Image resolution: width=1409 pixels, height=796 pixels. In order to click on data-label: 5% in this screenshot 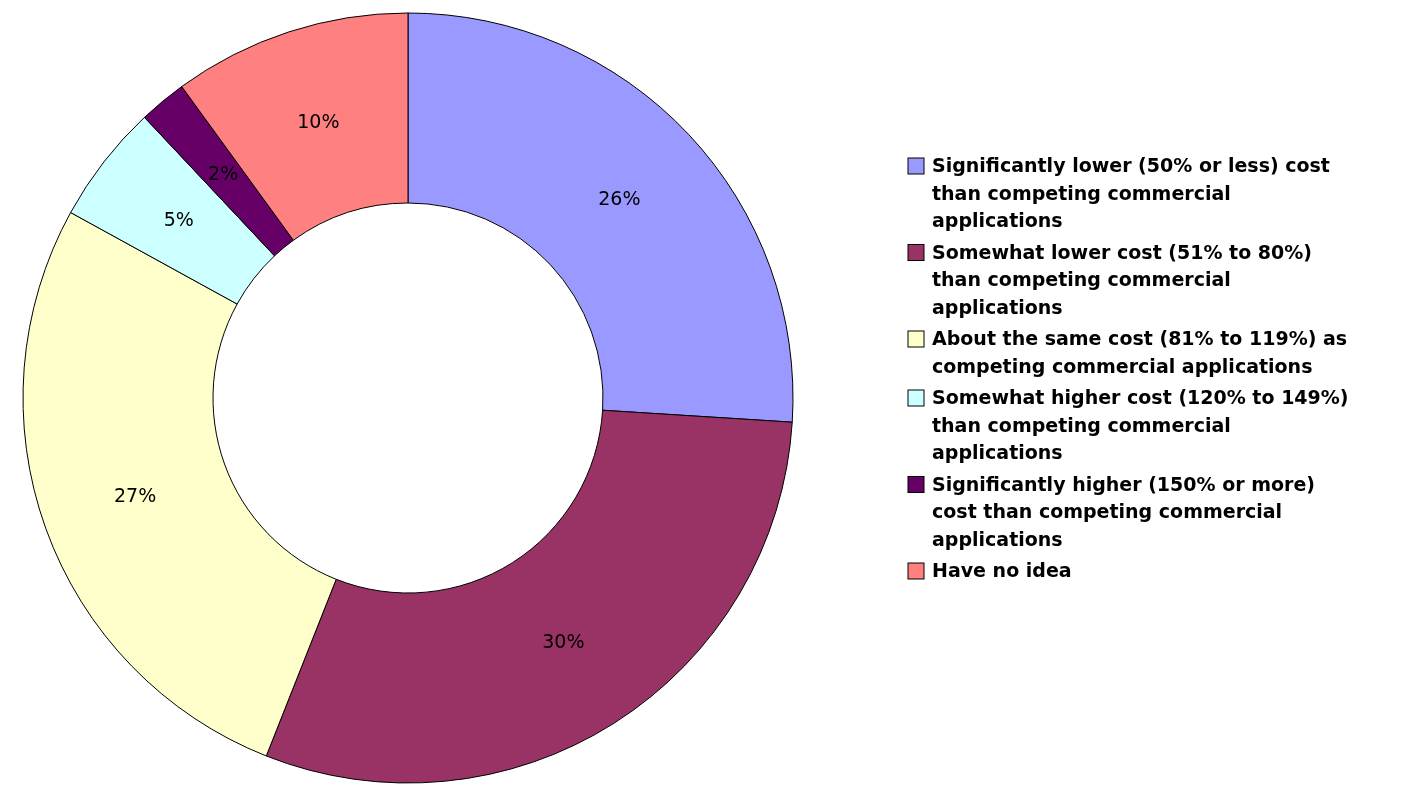, I will do `click(178, 218)`.